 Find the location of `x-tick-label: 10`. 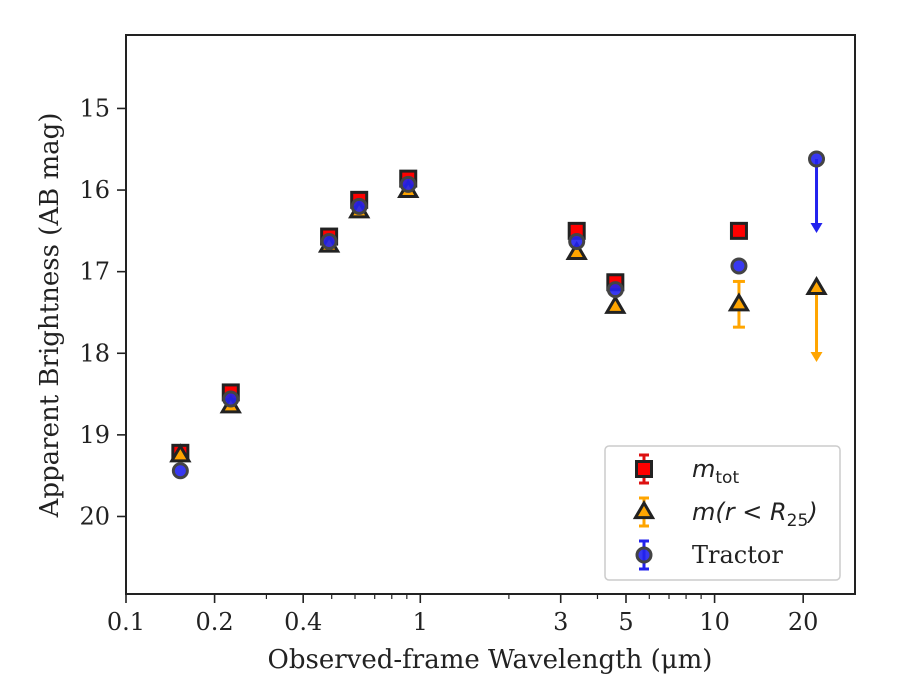

x-tick-label: 10 is located at coordinates (714, 622).